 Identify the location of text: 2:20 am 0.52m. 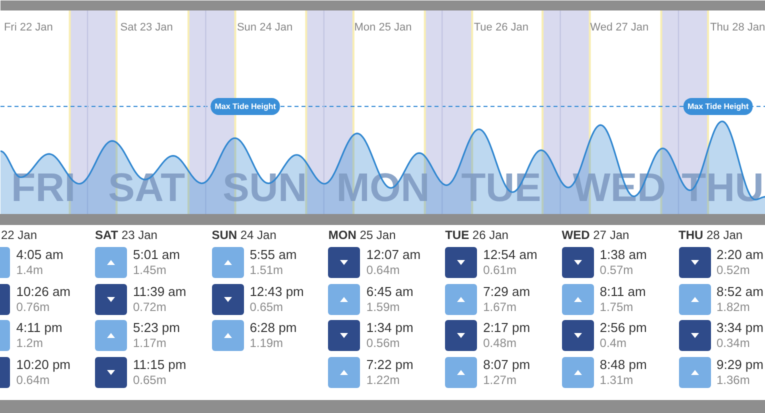
(740, 262).